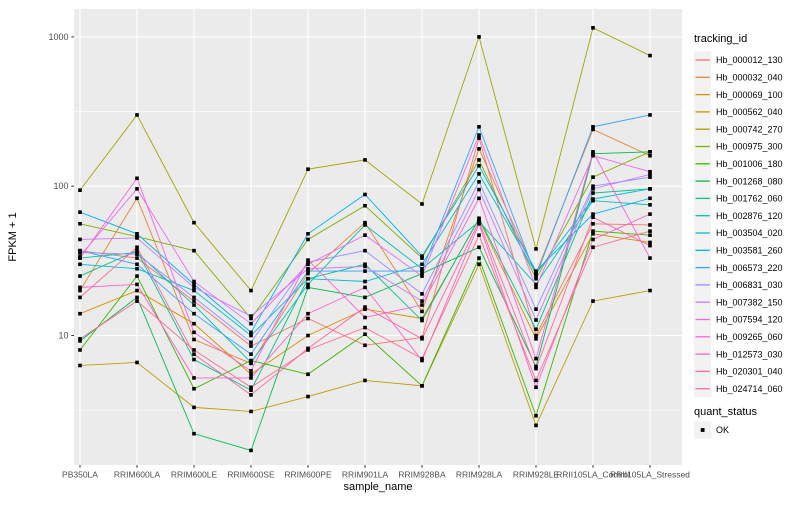 This screenshot has width=800, height=505. I want to click on x-tick-label: PB350LA, so click(80, 475).